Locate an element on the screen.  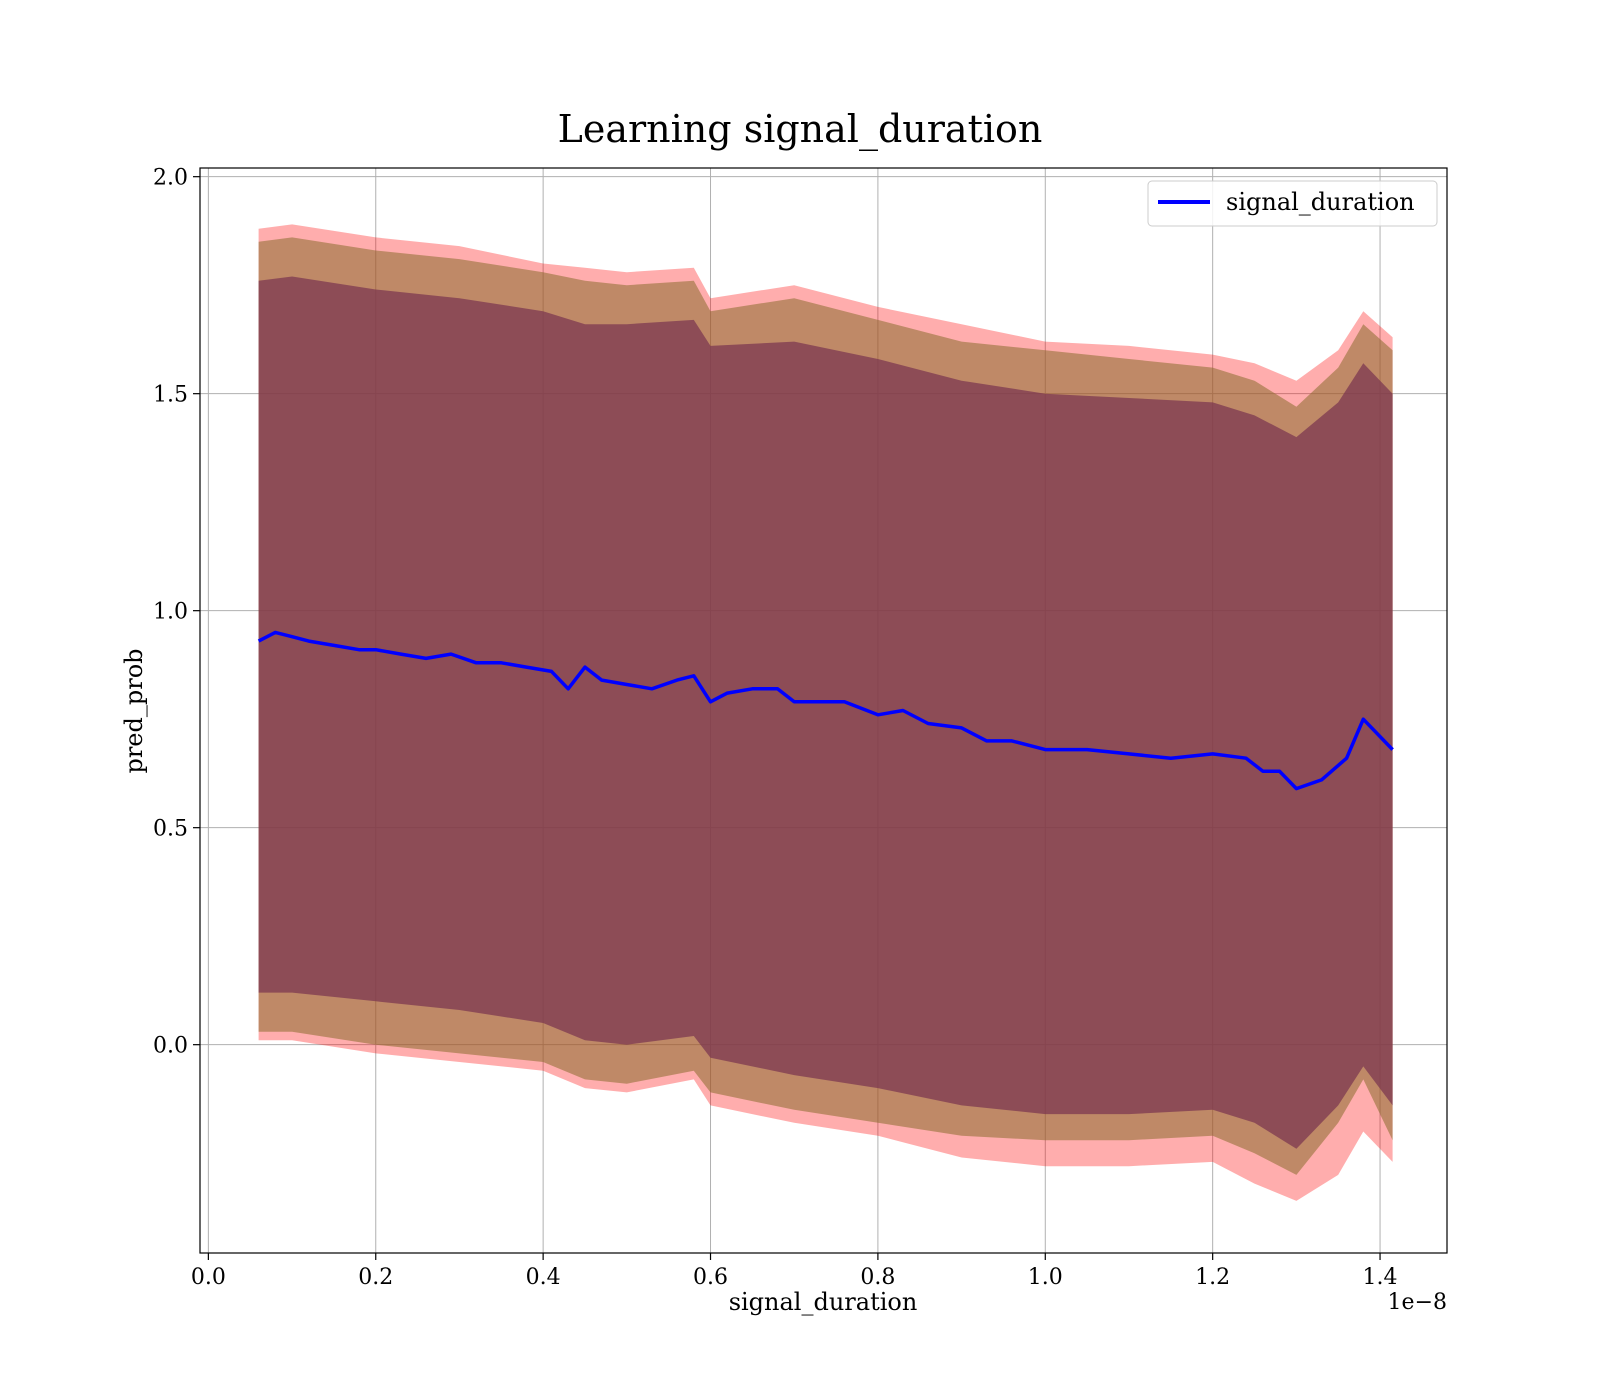
x-tick-label: 1.2 is located at coordinates (1212, 1277).